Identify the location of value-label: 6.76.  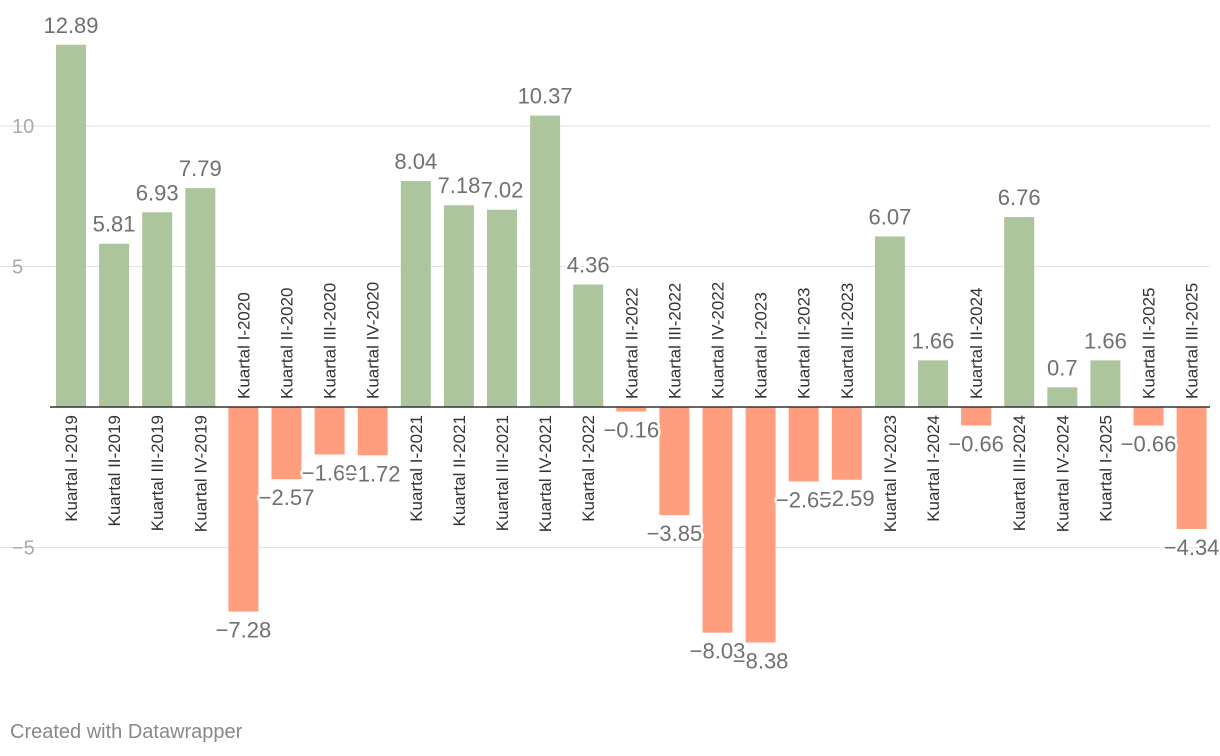
(1019, 197).